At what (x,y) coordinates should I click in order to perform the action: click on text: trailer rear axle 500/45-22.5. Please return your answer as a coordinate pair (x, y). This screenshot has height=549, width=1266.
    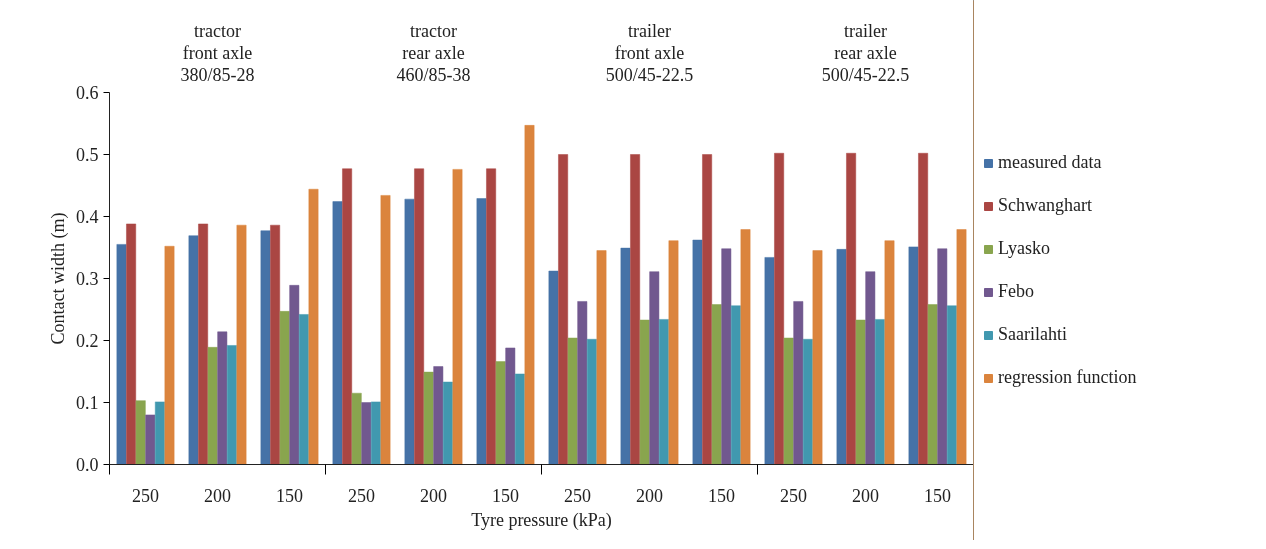
    Looking at the image, I should click on (865, 52).